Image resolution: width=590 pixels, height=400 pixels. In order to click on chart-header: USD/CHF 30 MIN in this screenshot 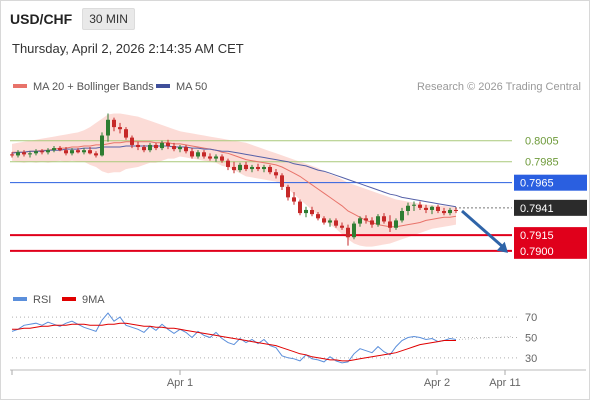, I will do `click(72, 19)`.